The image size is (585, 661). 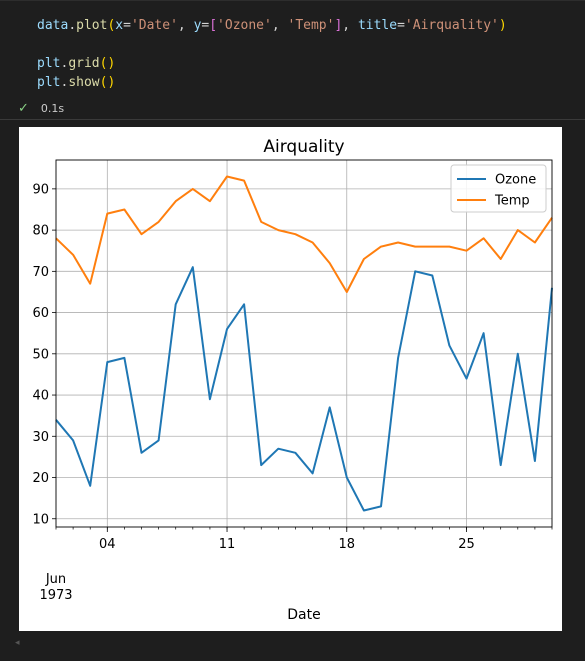 I want to click on legend: Ozone Temp, so click(x=498, y=188).